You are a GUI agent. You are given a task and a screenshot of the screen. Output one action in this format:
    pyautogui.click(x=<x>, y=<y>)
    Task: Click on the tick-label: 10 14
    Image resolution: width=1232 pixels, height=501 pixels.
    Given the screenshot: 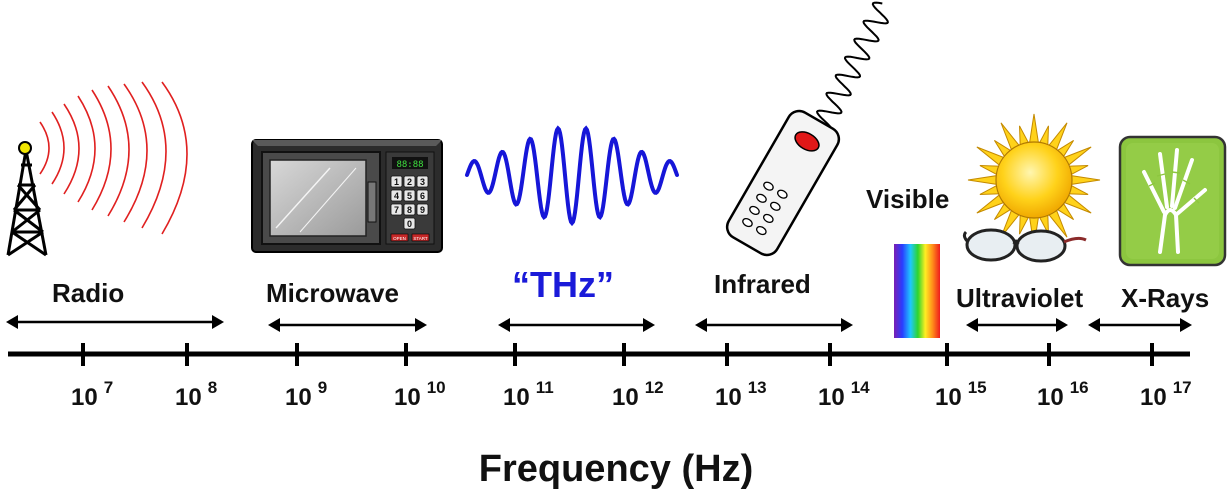 What is the action you would take?
    pyautogui.click(x=844, y=394)
    